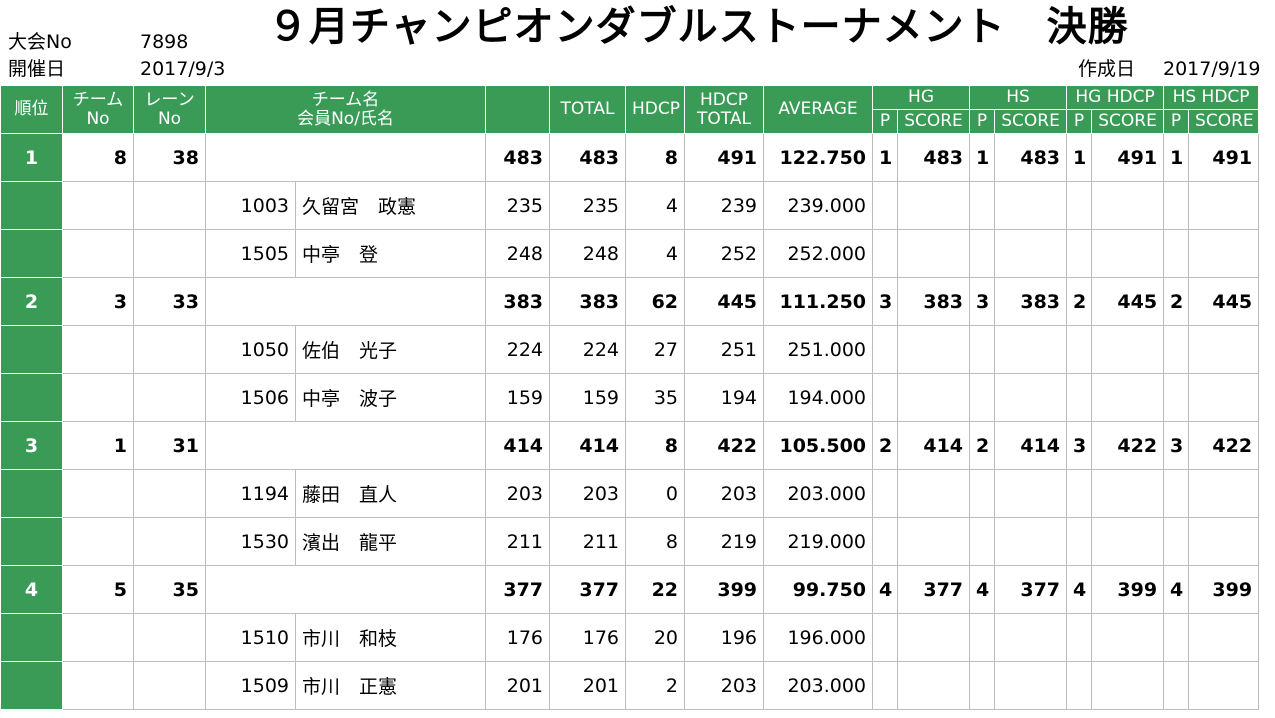 The height and width of the screenshot is (718, 1275). I want to click on team-no-cell: 5, so click(98, 589).